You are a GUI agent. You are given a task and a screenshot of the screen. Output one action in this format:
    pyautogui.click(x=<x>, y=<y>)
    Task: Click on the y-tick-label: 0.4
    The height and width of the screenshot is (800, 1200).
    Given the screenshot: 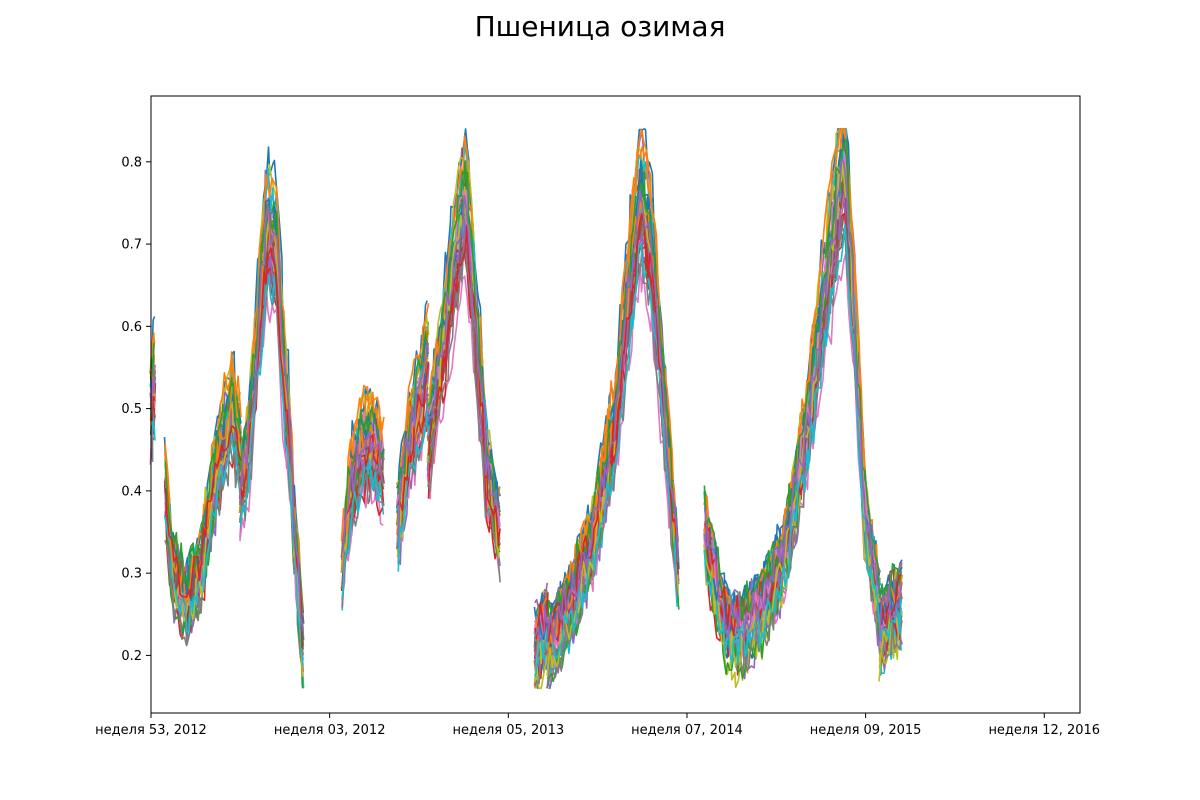 What is the action you would take?
    pyautogui.click(x=131, y=491)
    